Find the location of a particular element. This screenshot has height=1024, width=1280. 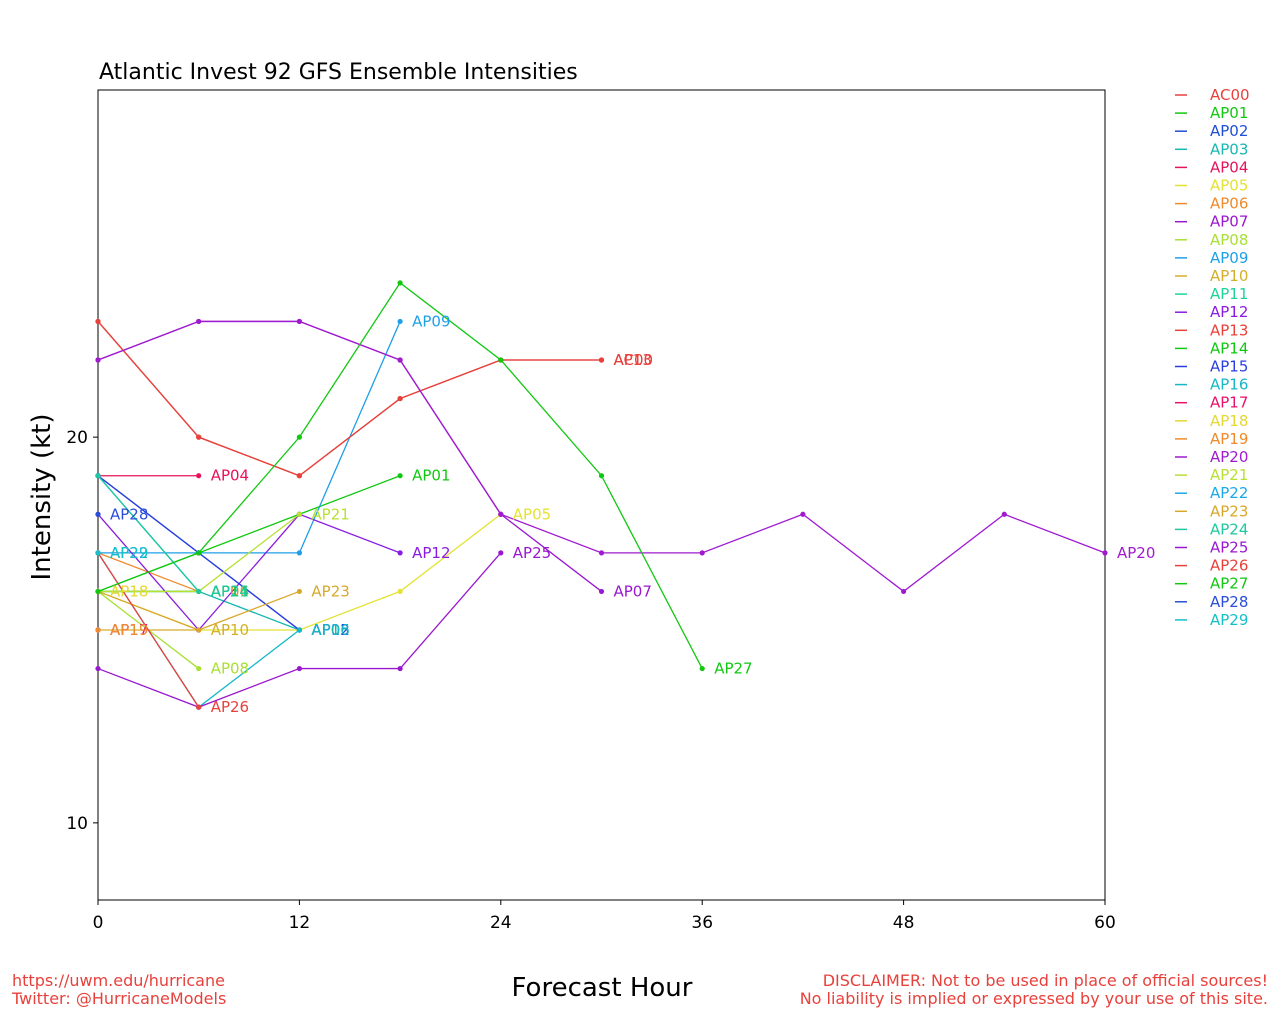

legend-entry-ap25: AP25 is located at coordinates (1229, 548).